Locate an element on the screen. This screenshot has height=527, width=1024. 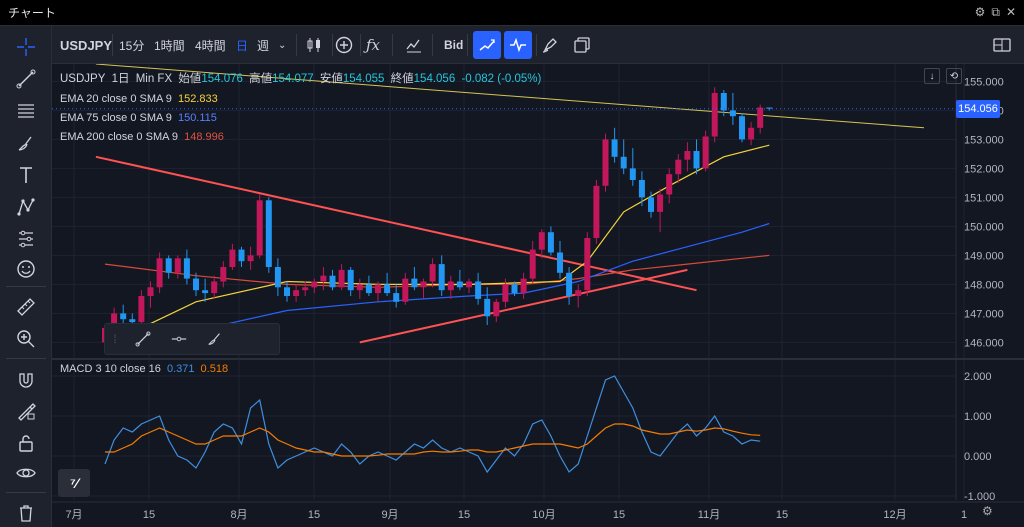
bid-button: Bid is located at coordinates (454, 45).